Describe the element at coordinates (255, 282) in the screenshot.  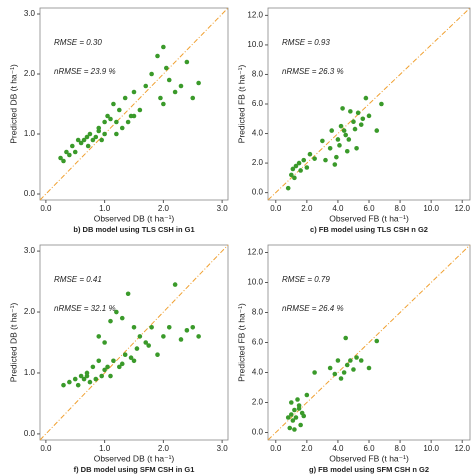
I see `y-tick-label: 10.0` at that location.